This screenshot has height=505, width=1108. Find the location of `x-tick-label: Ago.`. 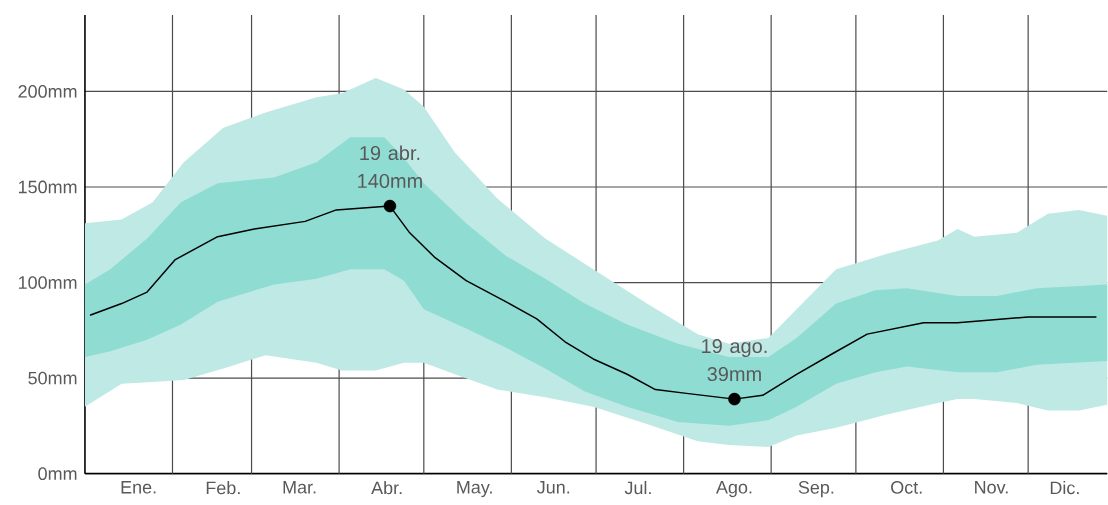

x-tick-label: Ago. is located at coordinates (733, 489).